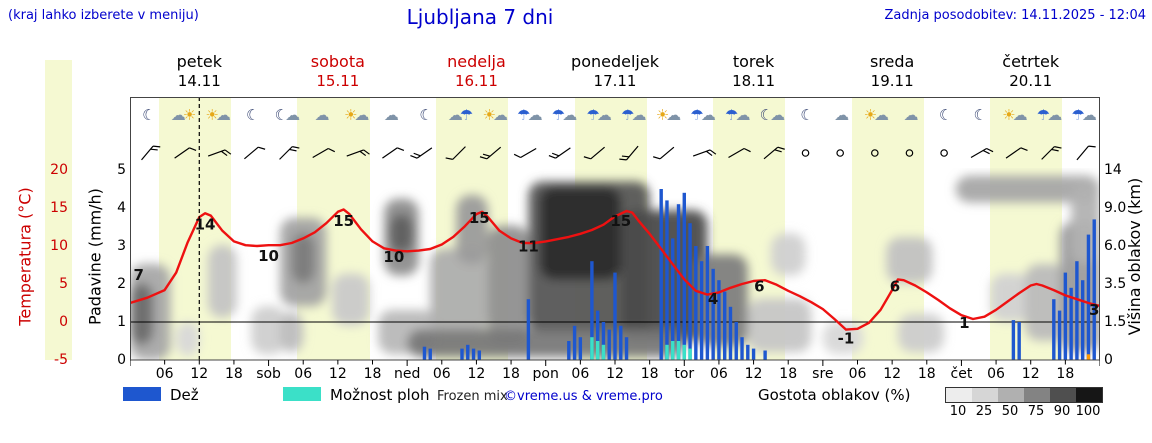  Describe the element at coordinates (184, 395) in the screenshot. I see `rain-legend-label: Dež` at that location.